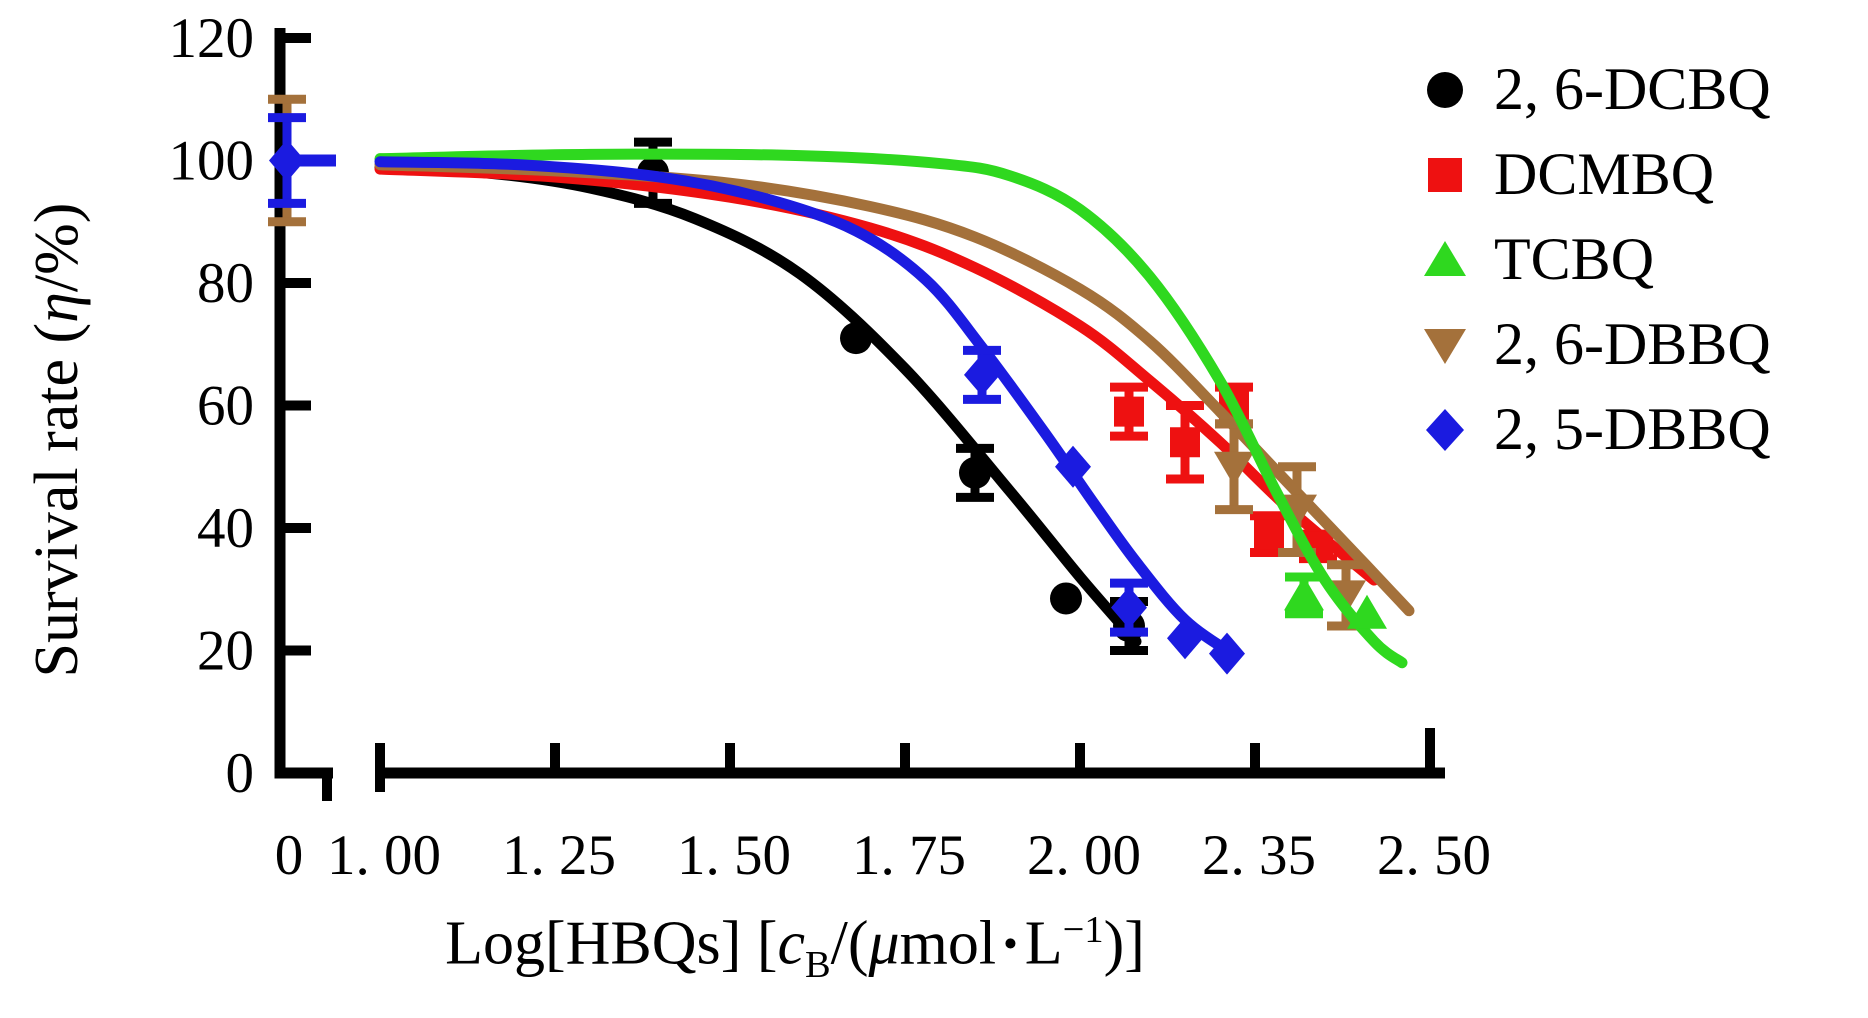 The width and height of the screenshot is (1868, 1018). Describe the element at coordinates (1083, 930) in the screenshot. I see `exponent: −1` at that location.